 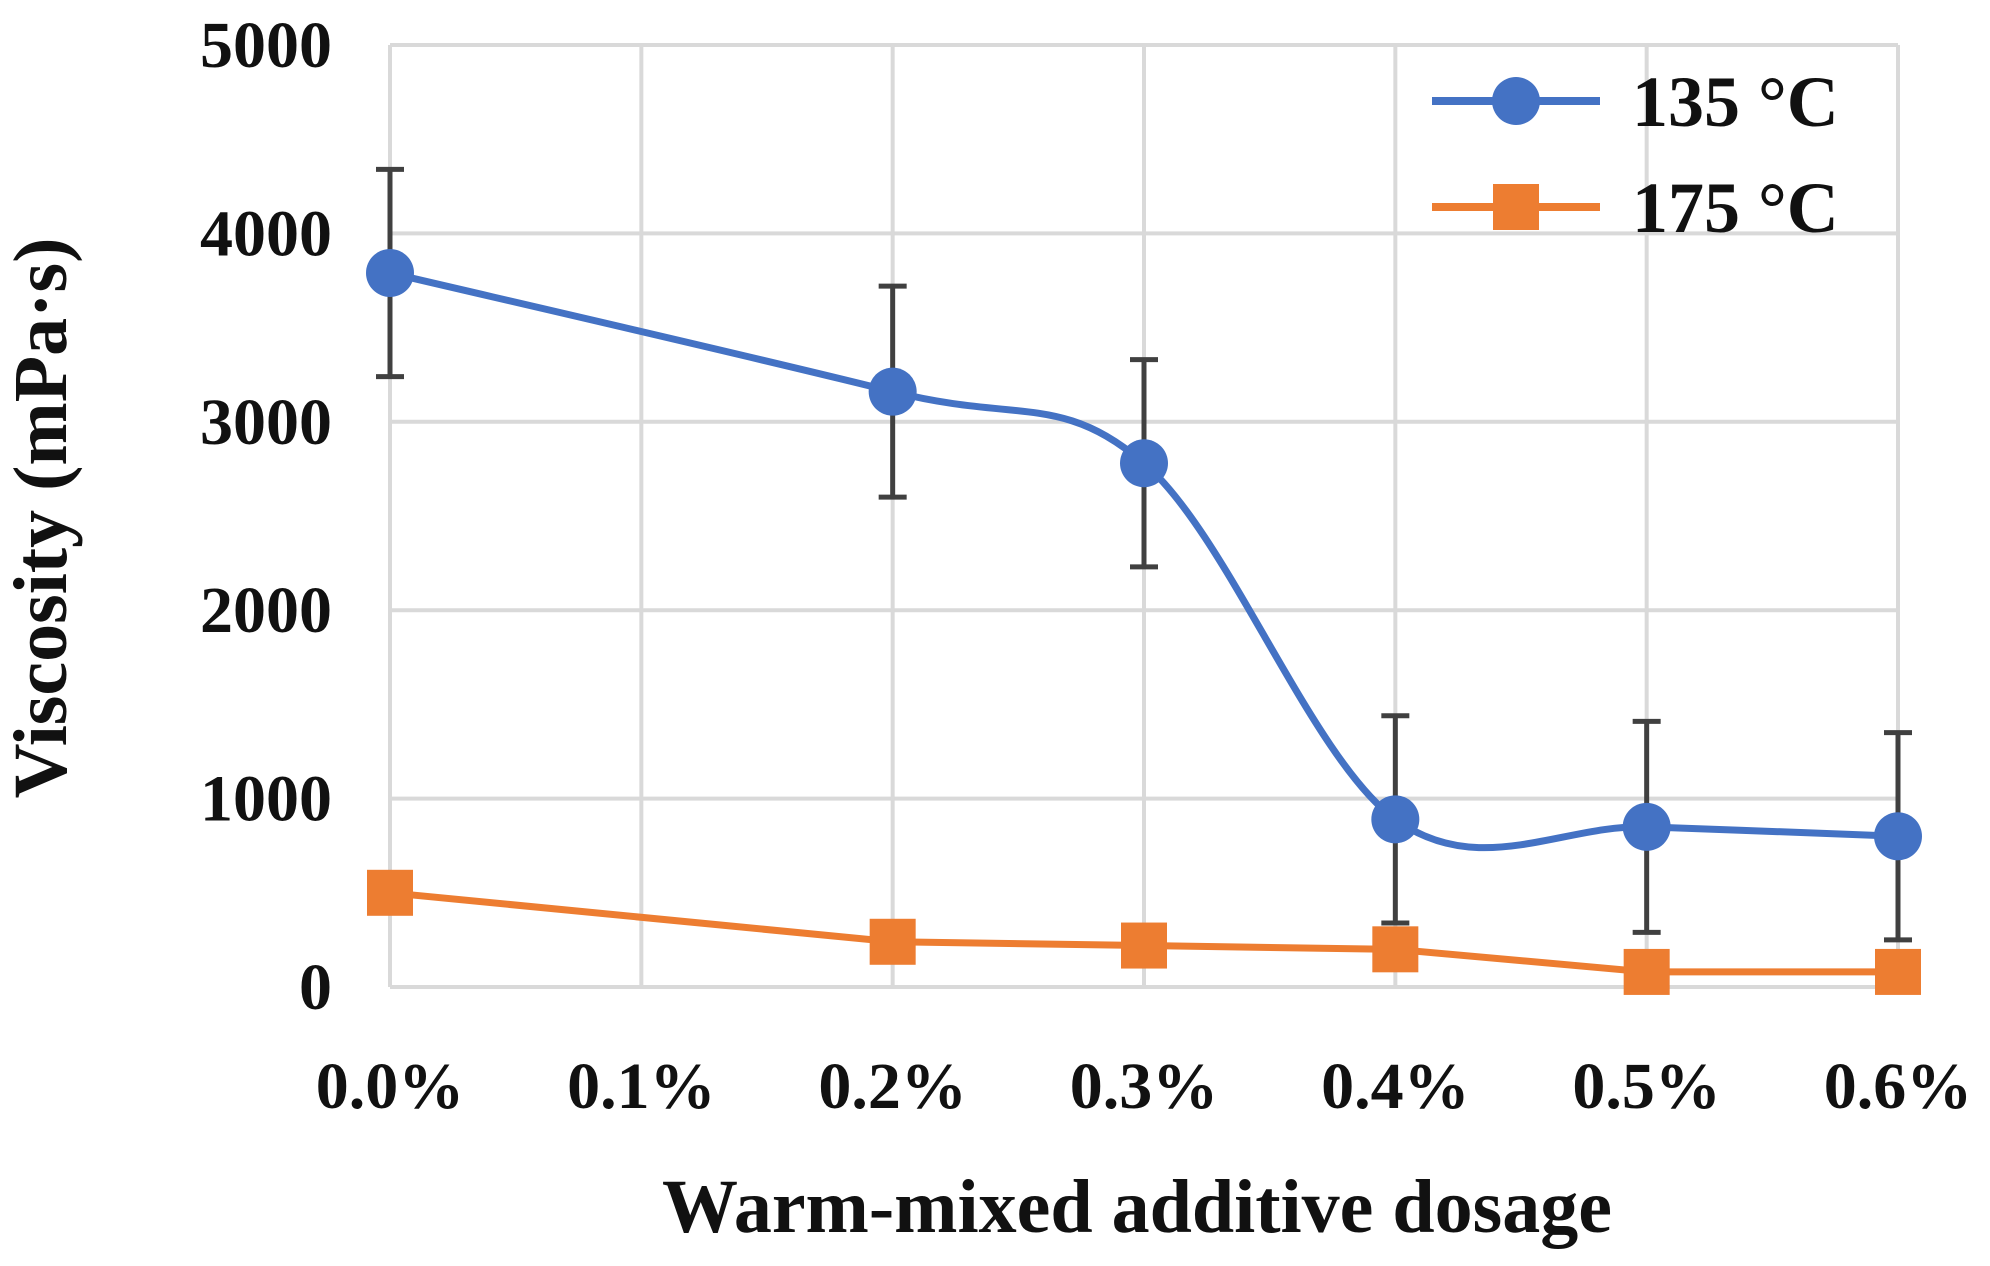 What do you see at coordinates (266, 233) in the screenshot?
I see `y-tick-label-4000: 4000` at bounding box center [266, 233].